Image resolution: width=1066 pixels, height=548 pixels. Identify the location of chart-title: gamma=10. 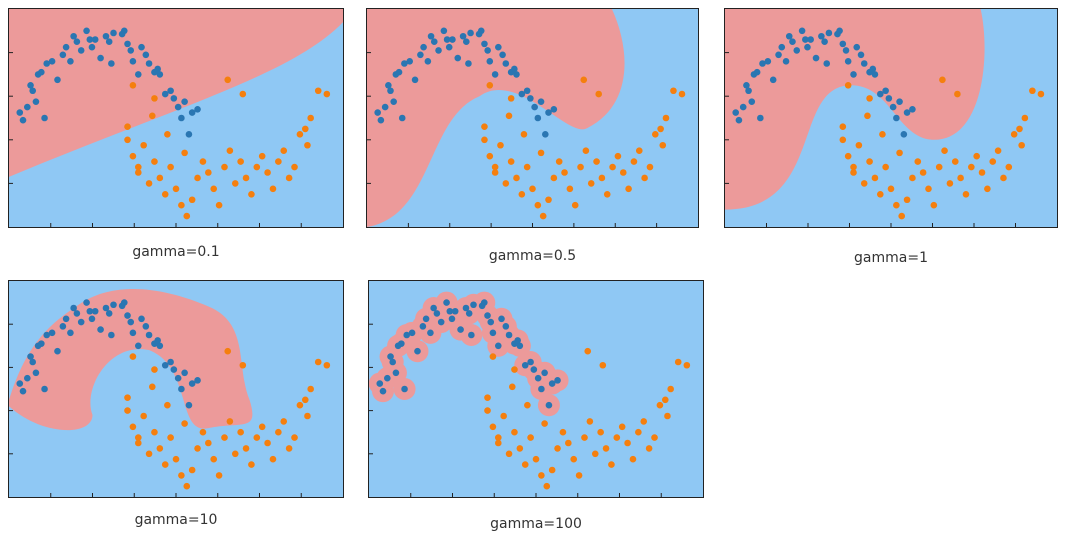
(176, 520).